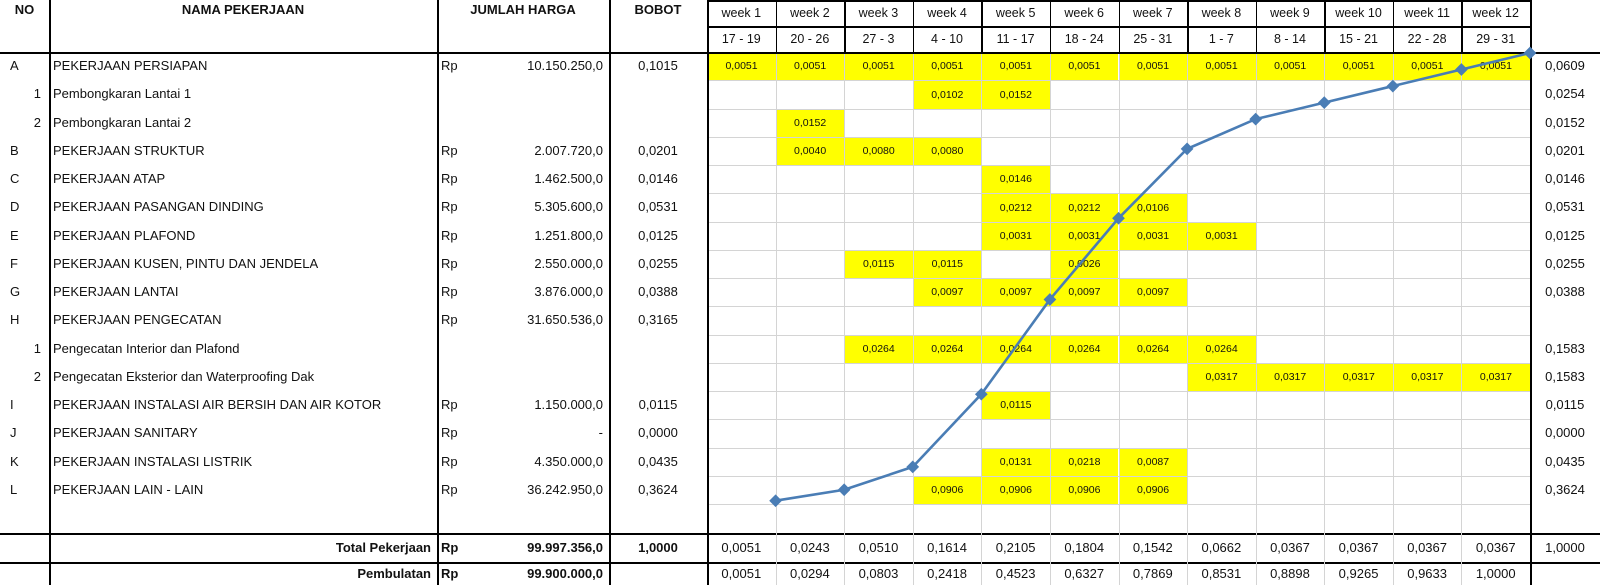  Describe the element at coordinates (658, 461) in the screenshot. I see `bobot-value: 0,0435` at that location.